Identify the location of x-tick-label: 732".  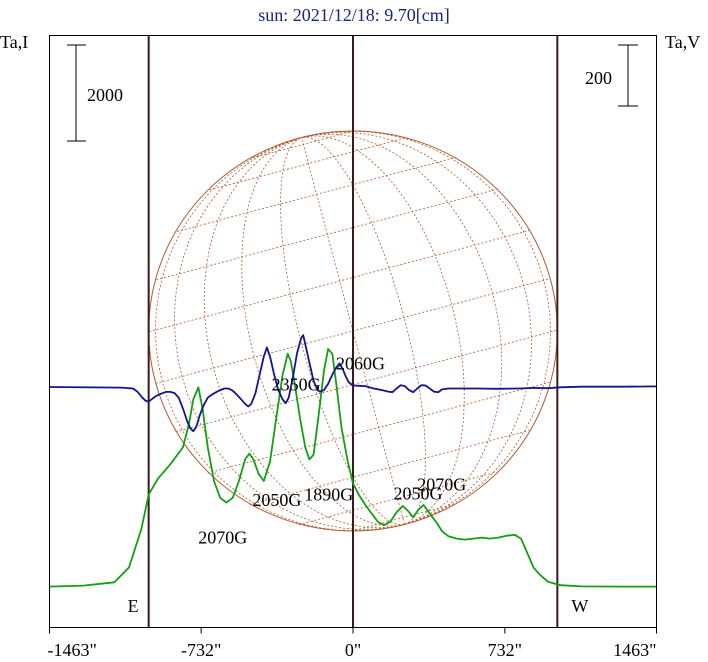
(505, 650).